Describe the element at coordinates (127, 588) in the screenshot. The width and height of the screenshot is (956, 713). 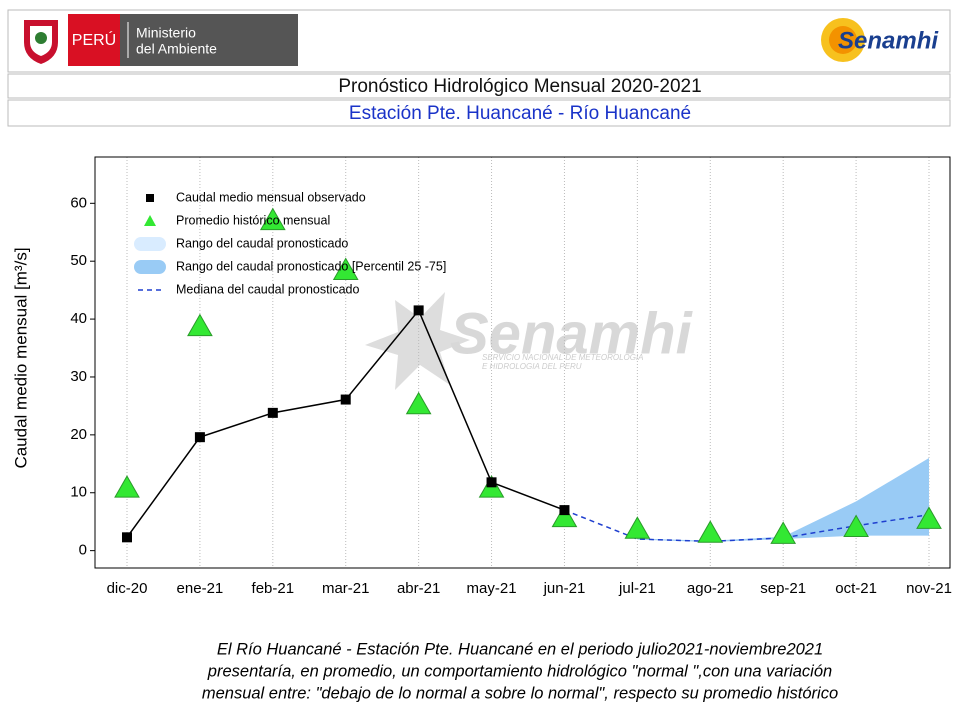
I see `x-tick-label: dic-20` at that location.